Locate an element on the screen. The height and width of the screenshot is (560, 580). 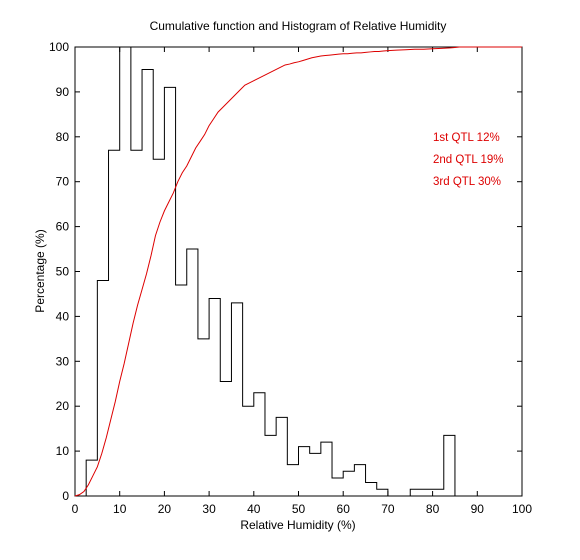
y-tick-label: 60 is located at coordinates (63, 227).